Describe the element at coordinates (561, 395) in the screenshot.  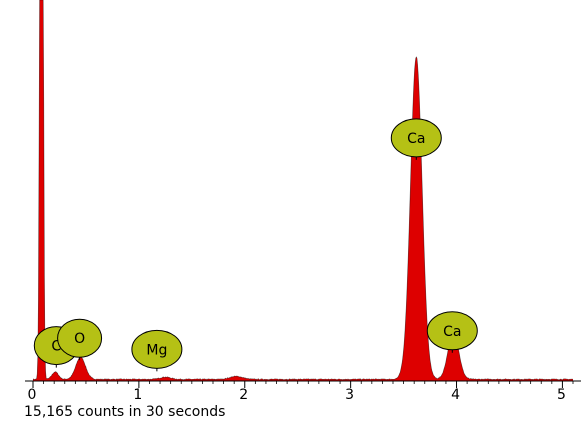
I see `x-tick-label-5: 5` at that location.